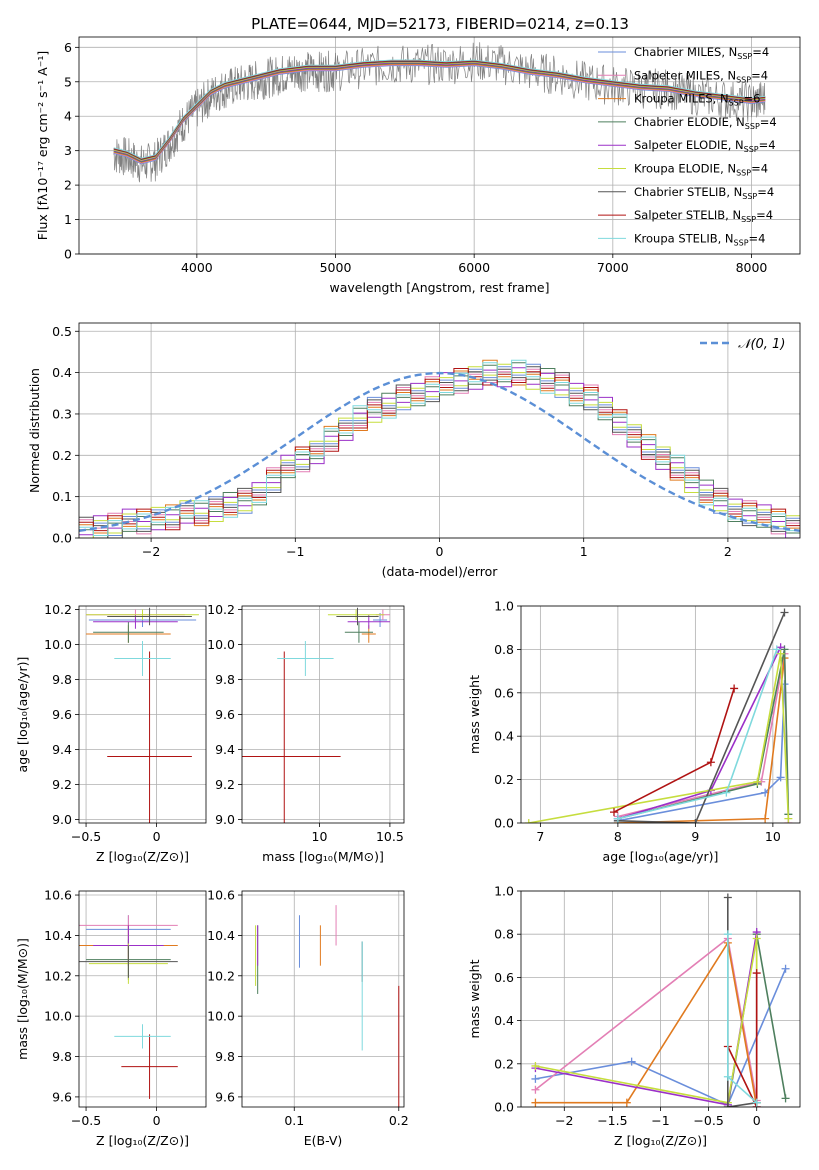  I want to click on legend-entry: Kroupa ELODIE, NSSP=4, so click(701, 170).